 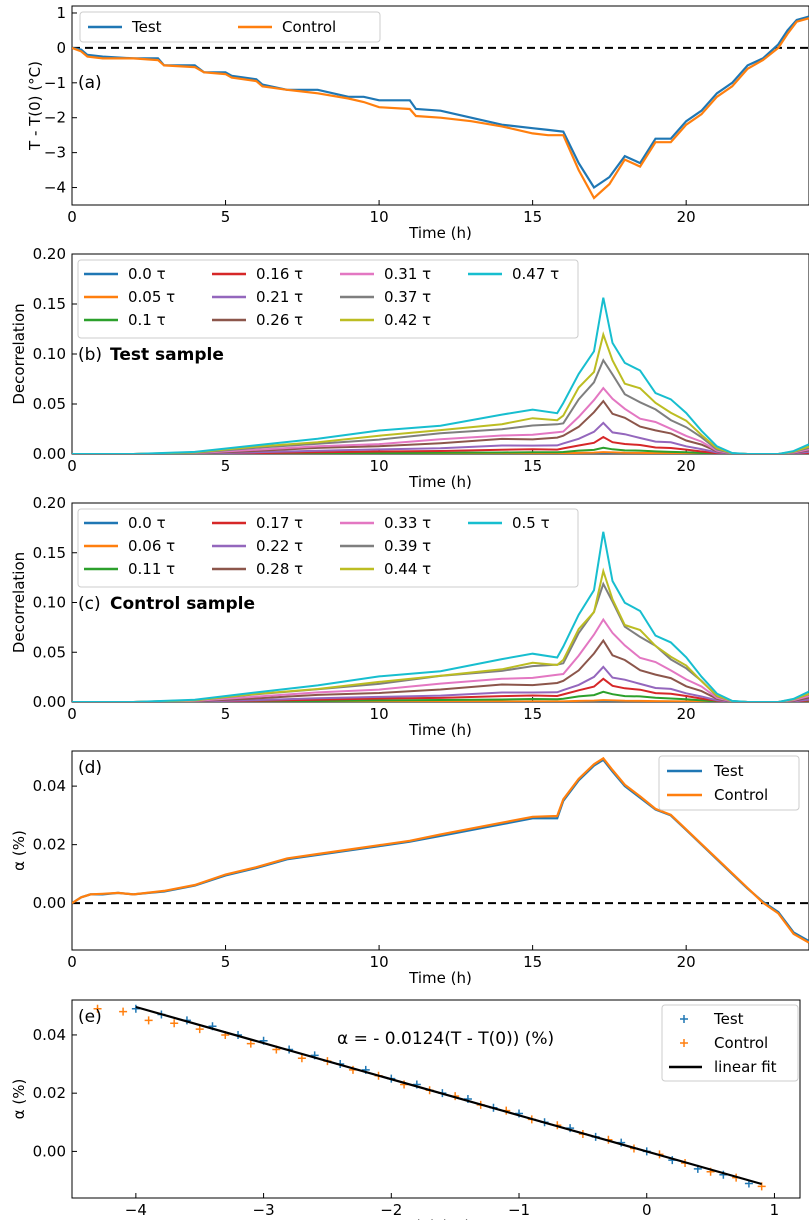 What do you see at coordinates (89, 604) in the screenshot?
I see `panel-label: (c)` at bounding box center [89, 604].